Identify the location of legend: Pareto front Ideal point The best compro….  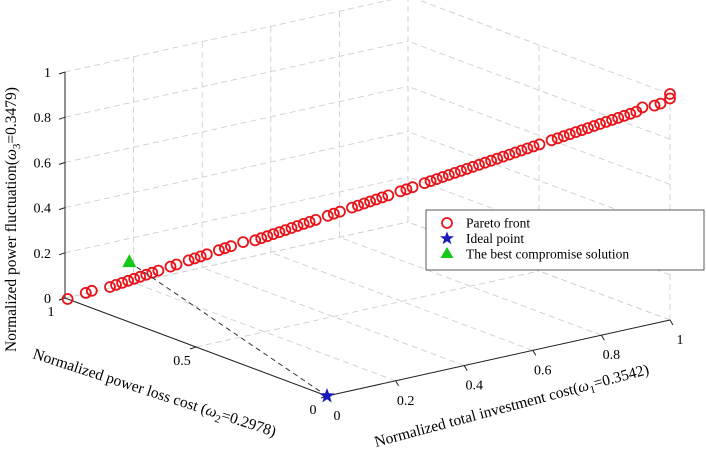
(565, 240).